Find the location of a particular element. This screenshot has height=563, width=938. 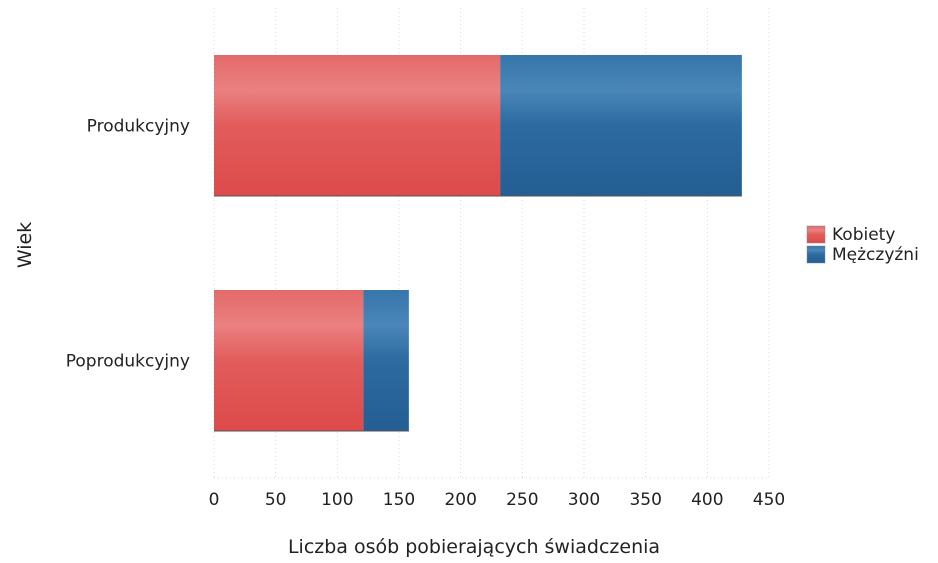

legend-label: Mężczyźni is located at coordinates (875, 255).